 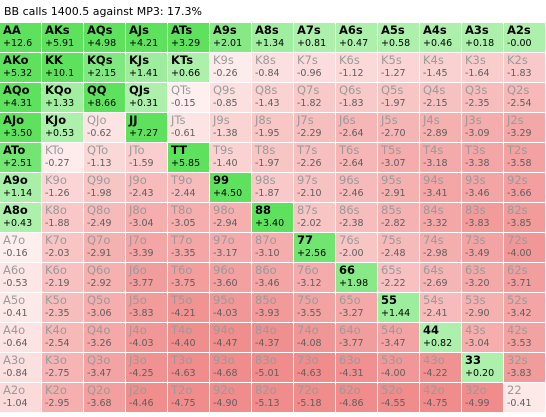 What do you see at coordinates (399, 368) in the screenshot?
I see `hand-cell-53o: 53o -4.00` at bounding box center [399, 368].